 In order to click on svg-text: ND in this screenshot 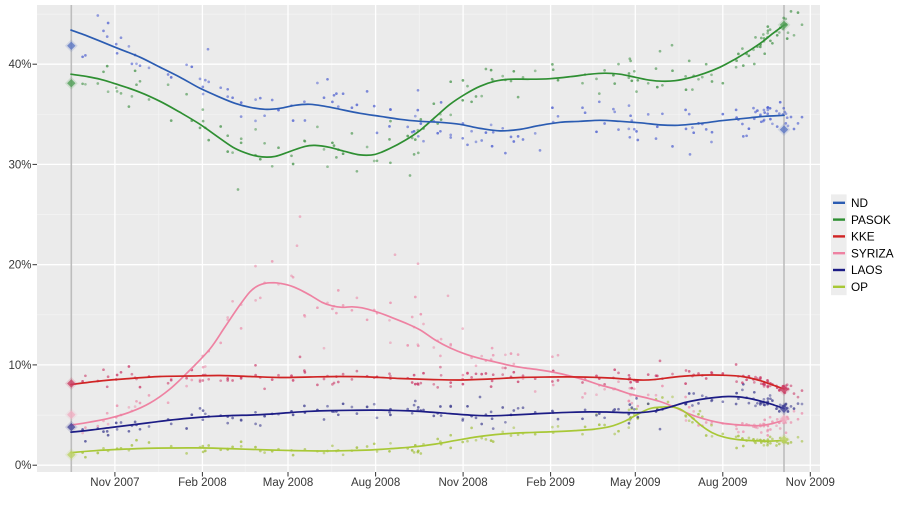, I will do `click(859, 203)`.